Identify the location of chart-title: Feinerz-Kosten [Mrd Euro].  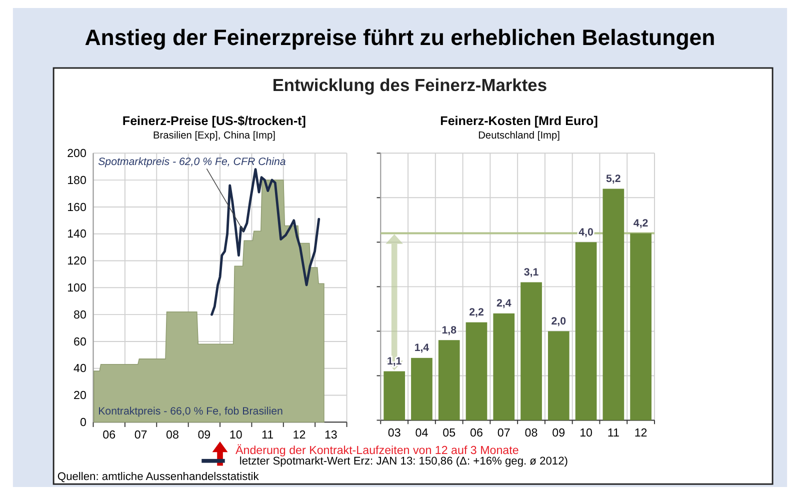
(519, 121).